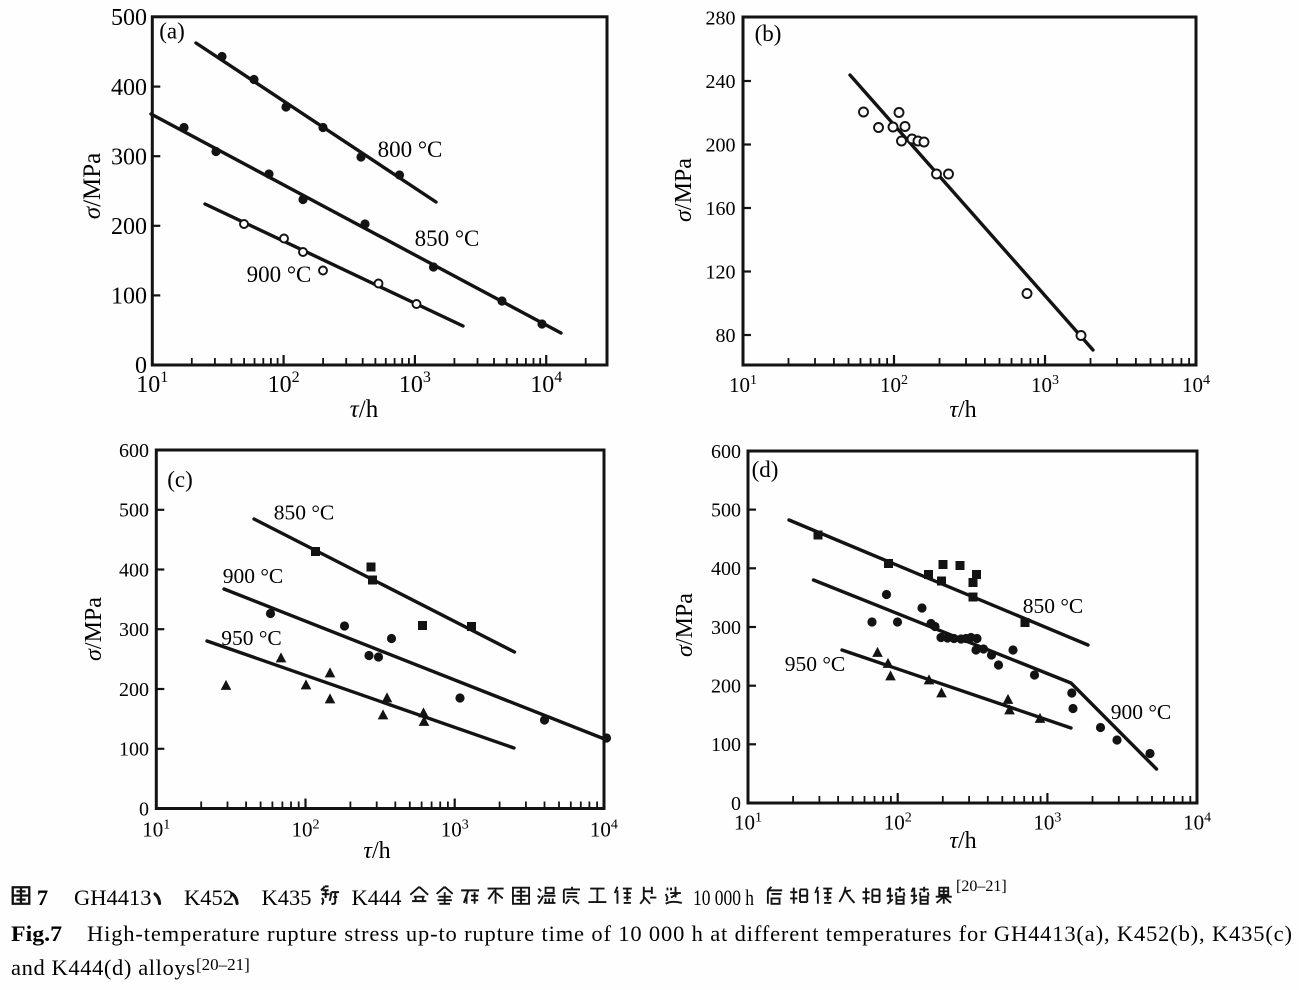 This screenshot has width=1299, height=990. I want to click on svg-text: 800 °C, so click(410, 149).